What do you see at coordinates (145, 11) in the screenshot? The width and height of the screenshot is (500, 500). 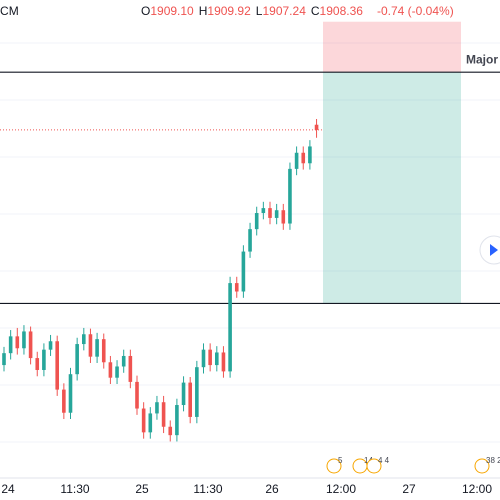 I see `ohlc-label: O` at bounding box center [145, 11].